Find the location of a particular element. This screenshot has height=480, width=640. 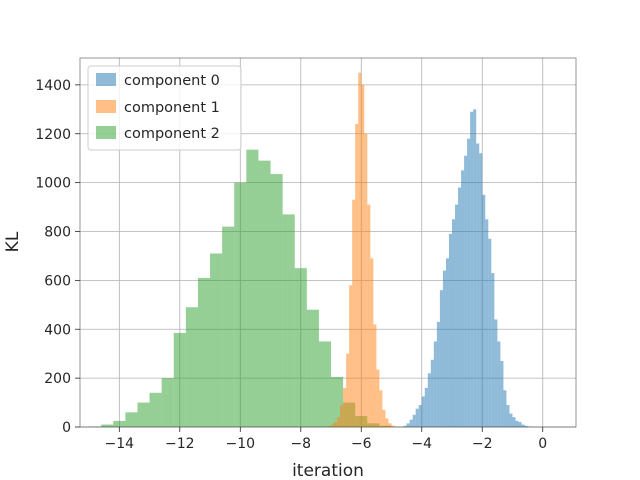

legend-frame is located at coordinates (164, 108).